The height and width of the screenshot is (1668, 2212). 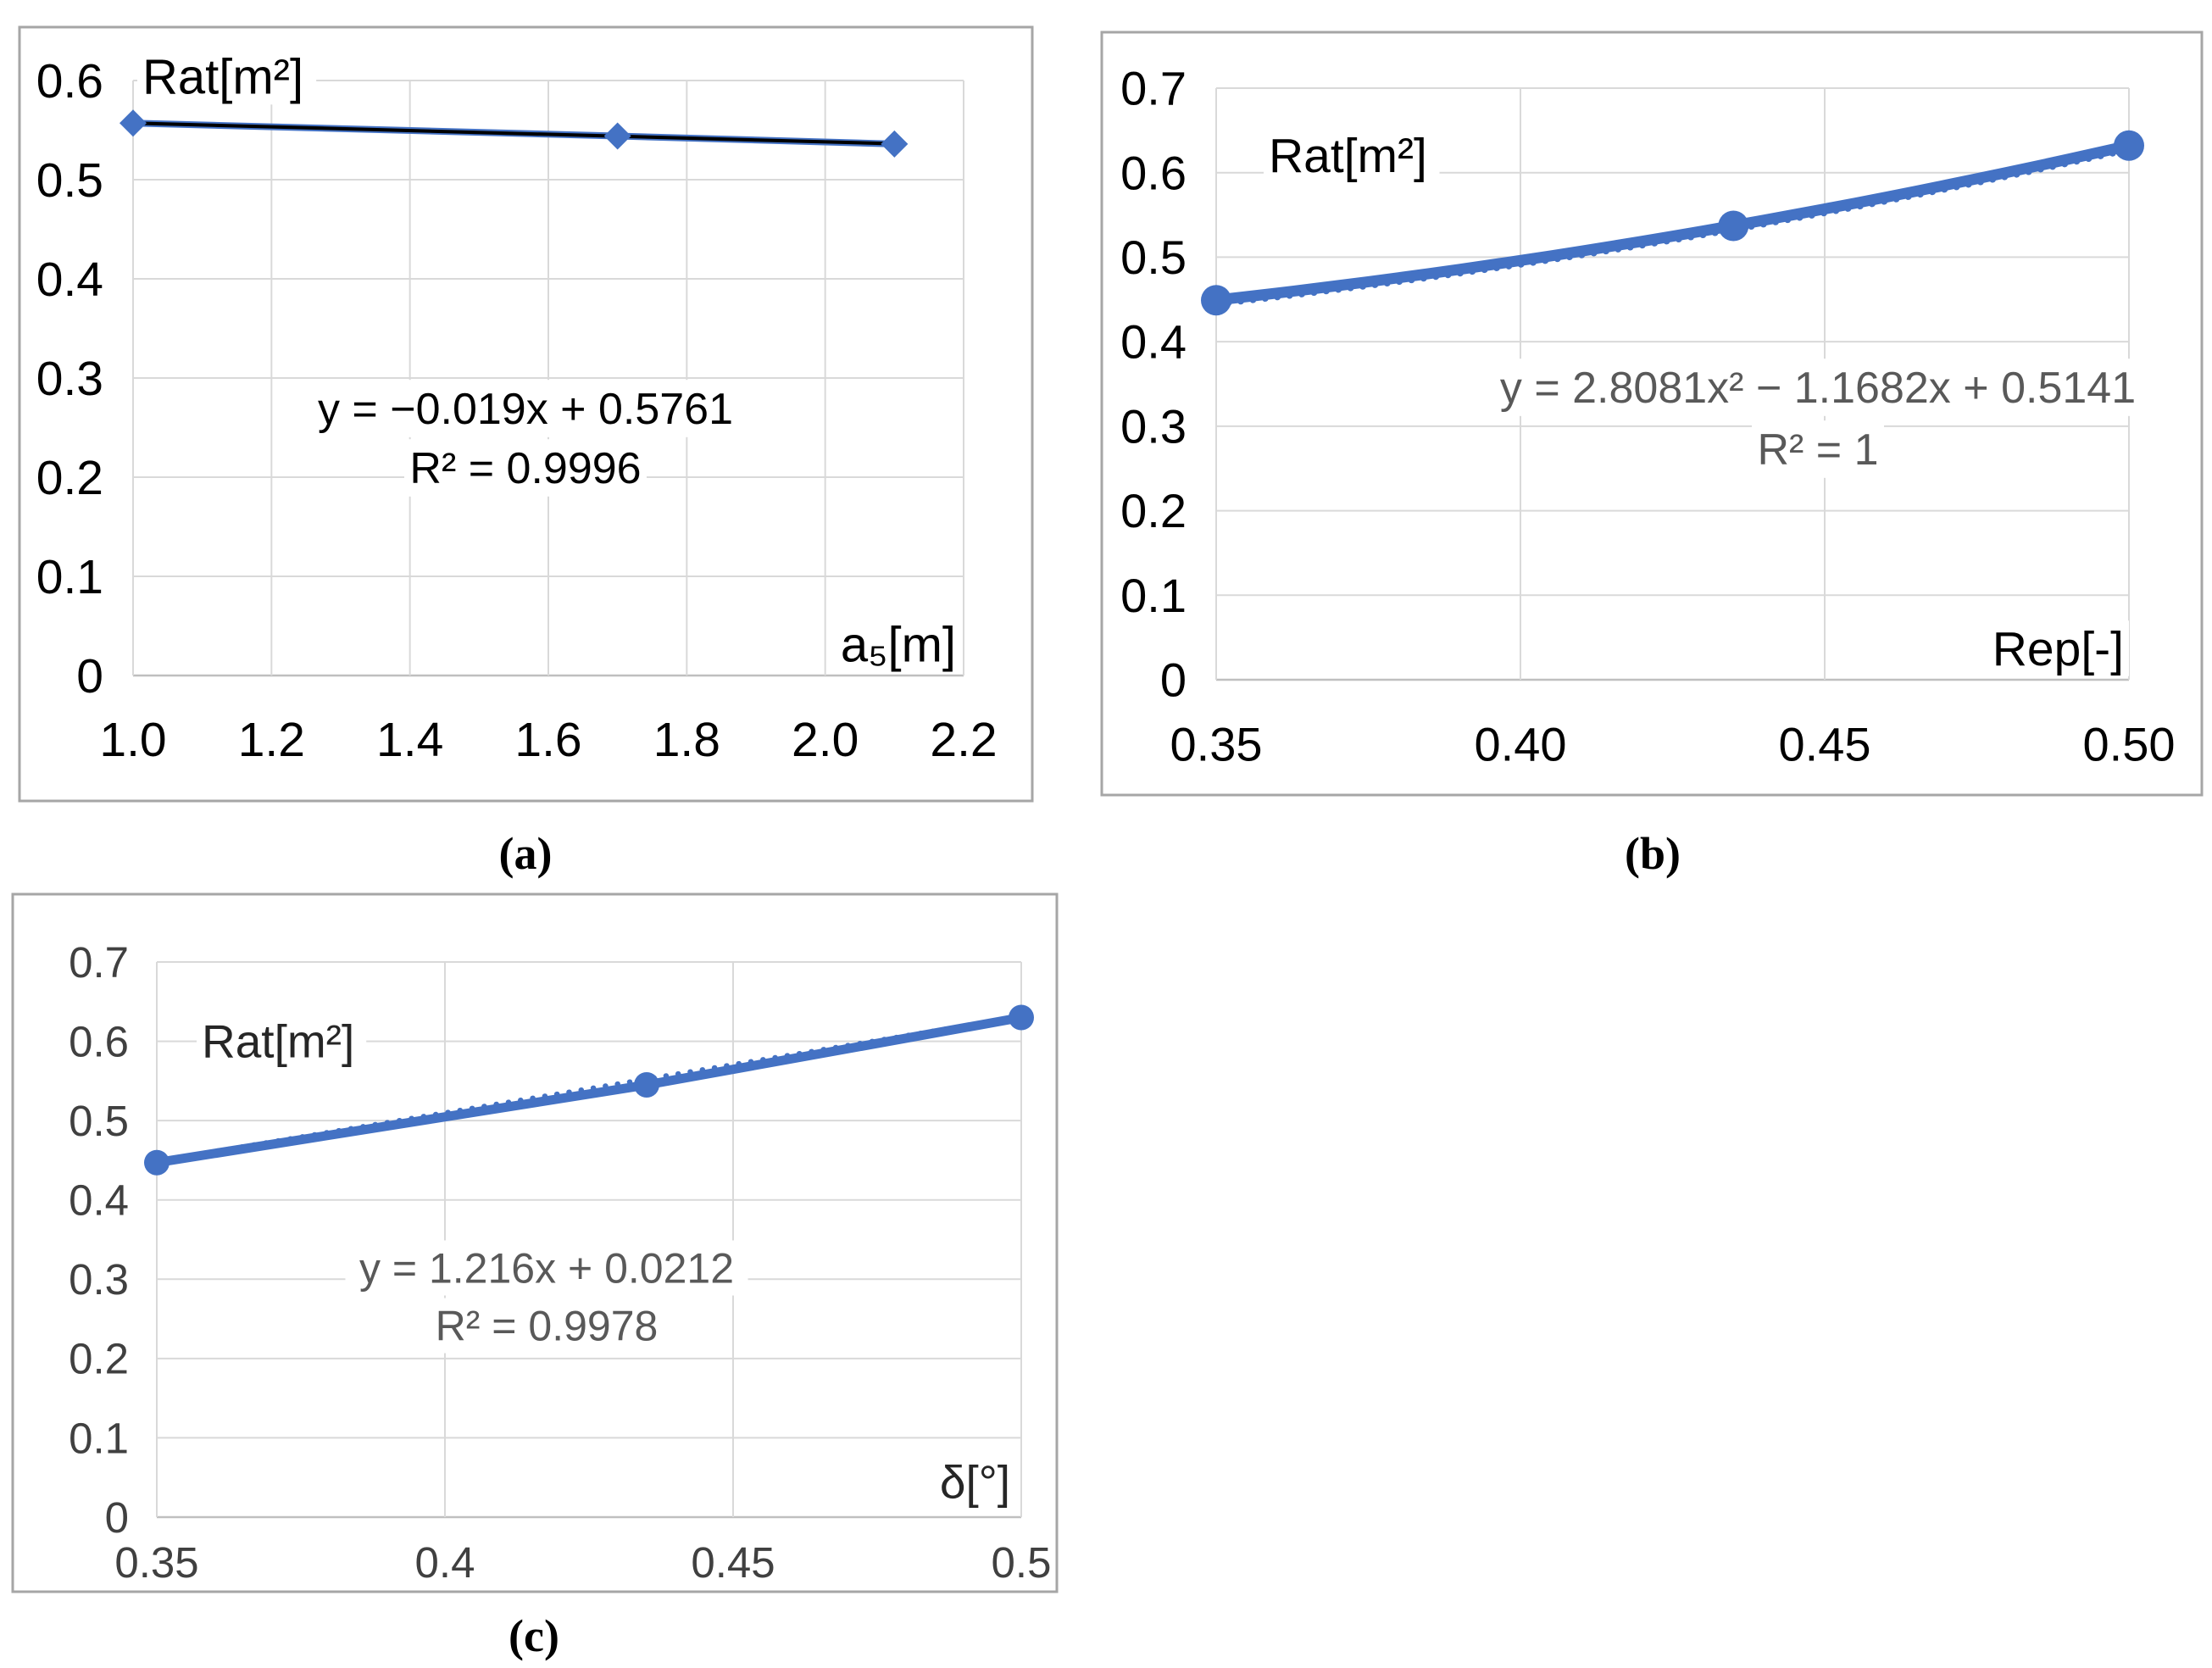 What do you see at coordinates (271, 740) in the screenshot?
I see `chart-a-xtick-label: 1.2` at bounding box center [271, 740].